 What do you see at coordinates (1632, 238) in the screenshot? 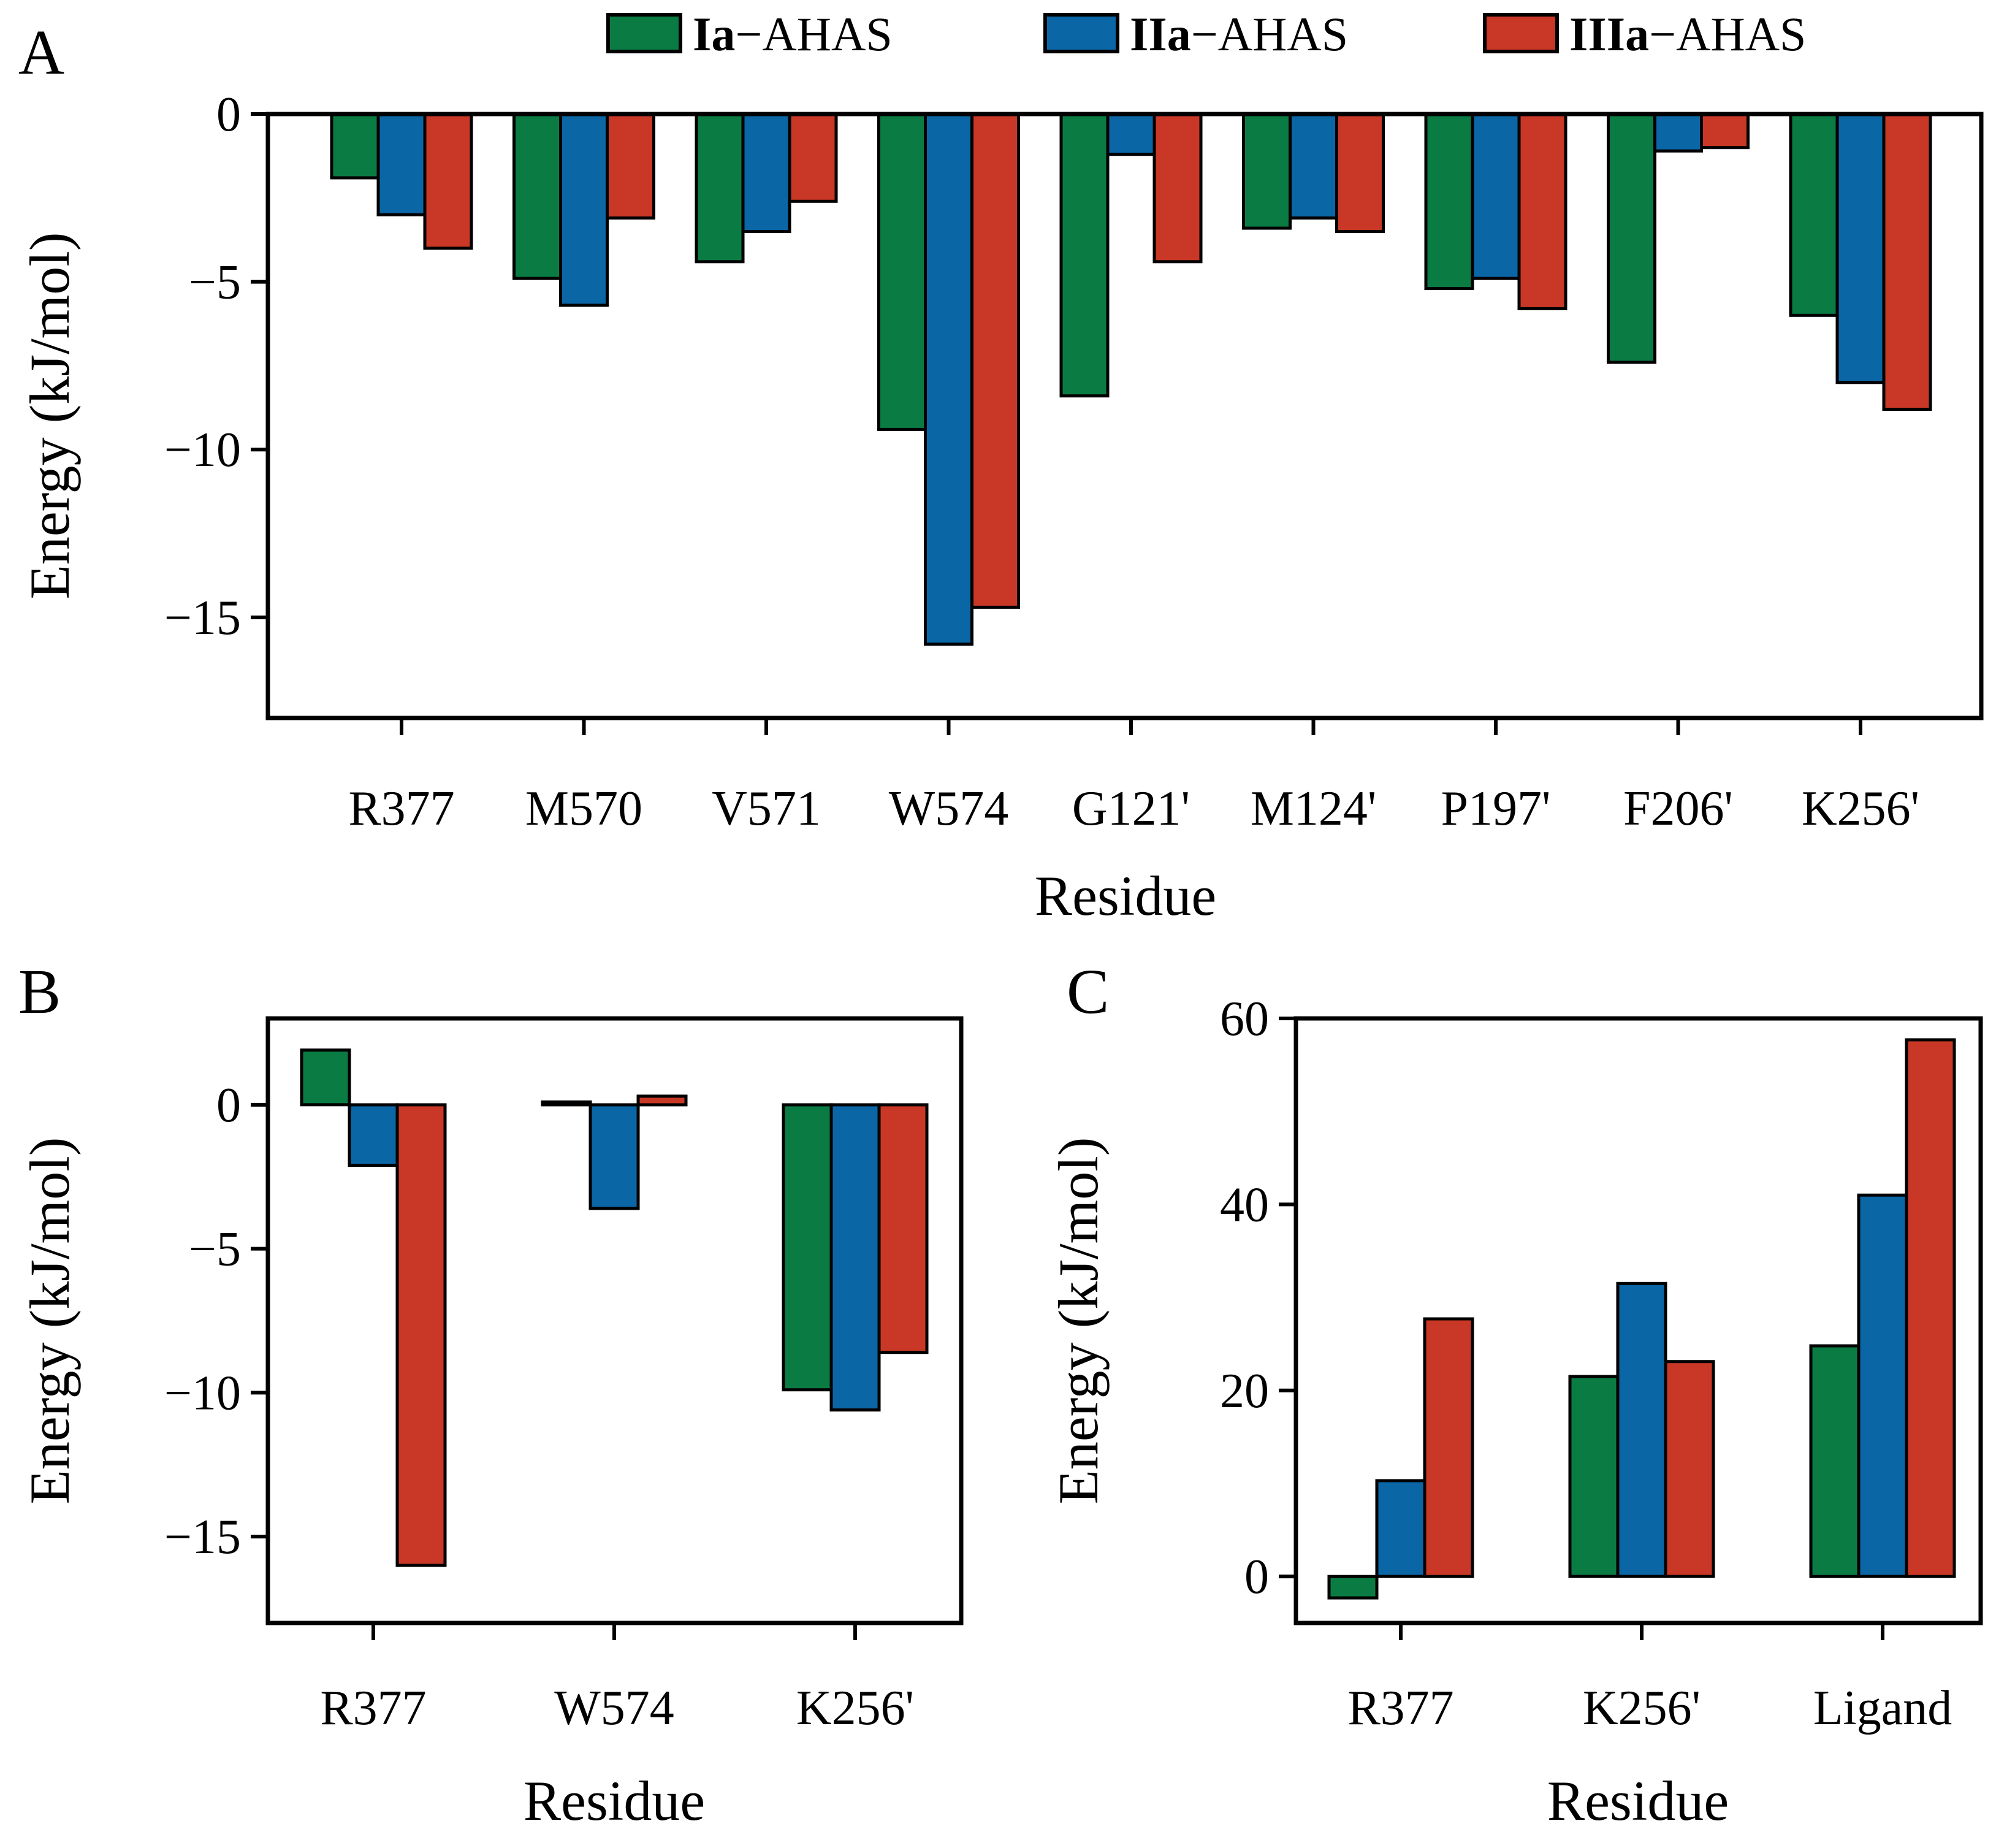
I see `bar-a-f206-ia` at bounding box center [1632, 238].